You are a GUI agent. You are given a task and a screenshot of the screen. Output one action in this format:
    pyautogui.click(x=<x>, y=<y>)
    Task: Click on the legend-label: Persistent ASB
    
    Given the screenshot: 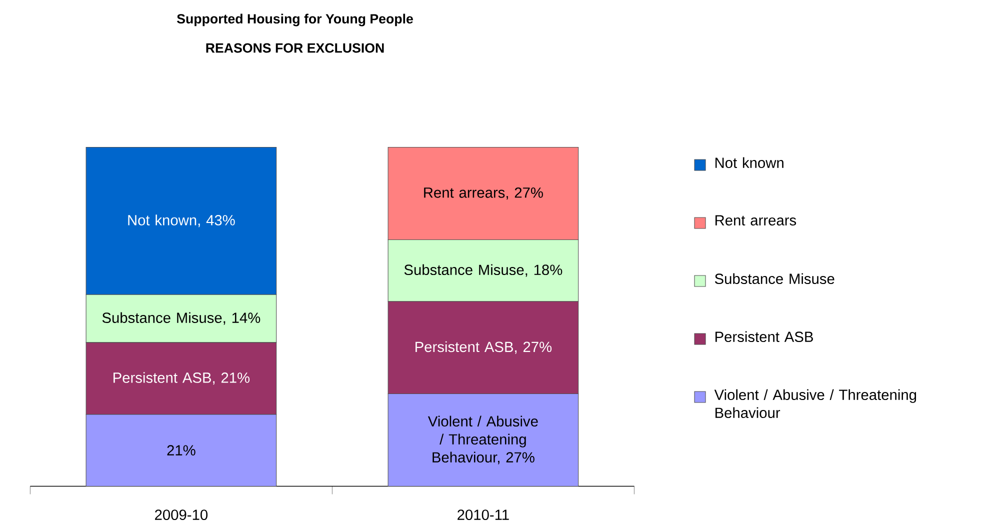 What is the action you would take?
    pyautogui.click(x=764, y=336)
    